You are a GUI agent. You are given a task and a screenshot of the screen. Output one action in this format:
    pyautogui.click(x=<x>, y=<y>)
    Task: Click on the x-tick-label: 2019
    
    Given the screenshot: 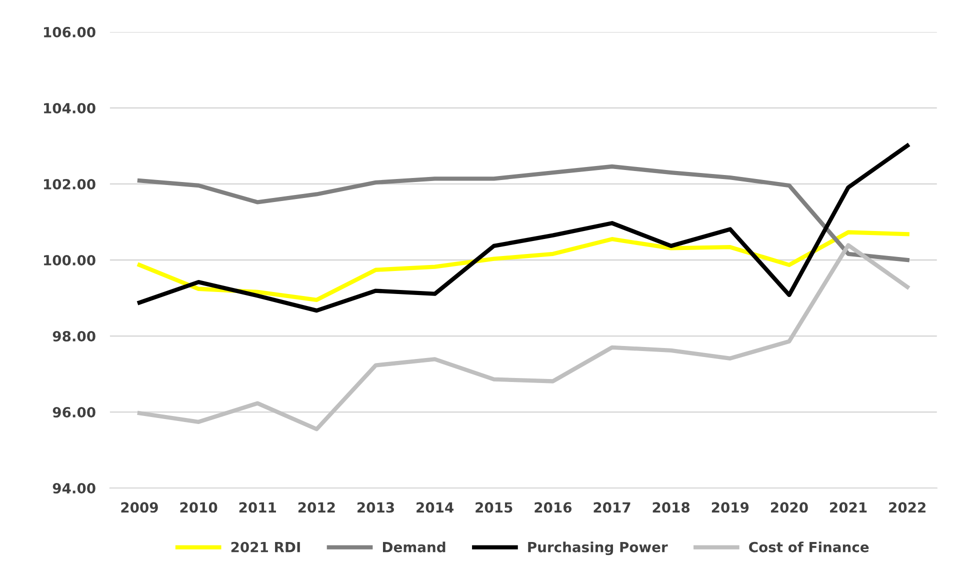 What is the action you would take?
    pyautogui.click(x=730, y=507)
    